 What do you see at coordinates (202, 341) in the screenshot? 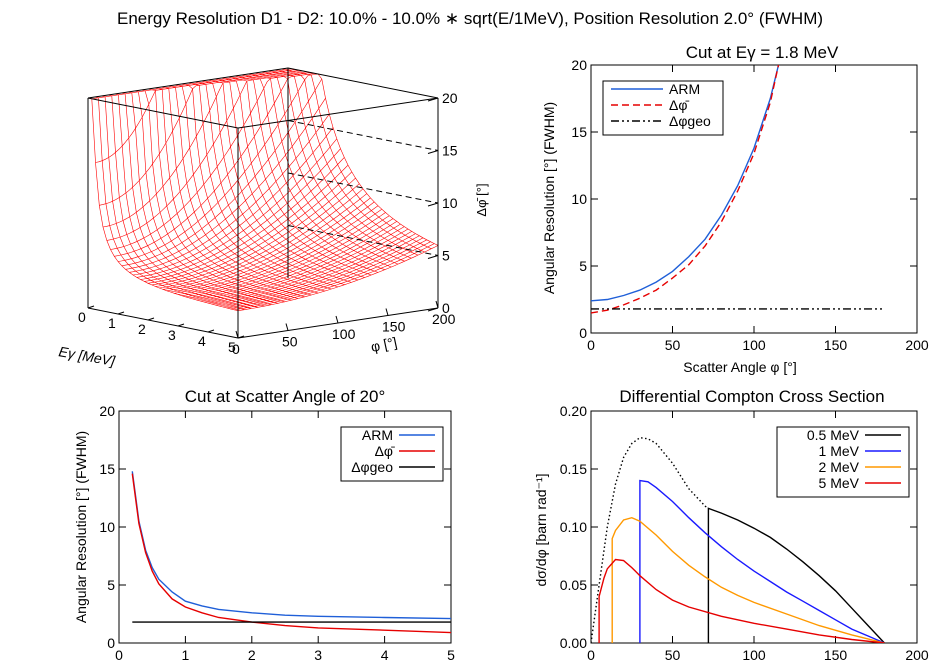
I see `surface-x-tick-label: 4` at bounding box center [202, 341].